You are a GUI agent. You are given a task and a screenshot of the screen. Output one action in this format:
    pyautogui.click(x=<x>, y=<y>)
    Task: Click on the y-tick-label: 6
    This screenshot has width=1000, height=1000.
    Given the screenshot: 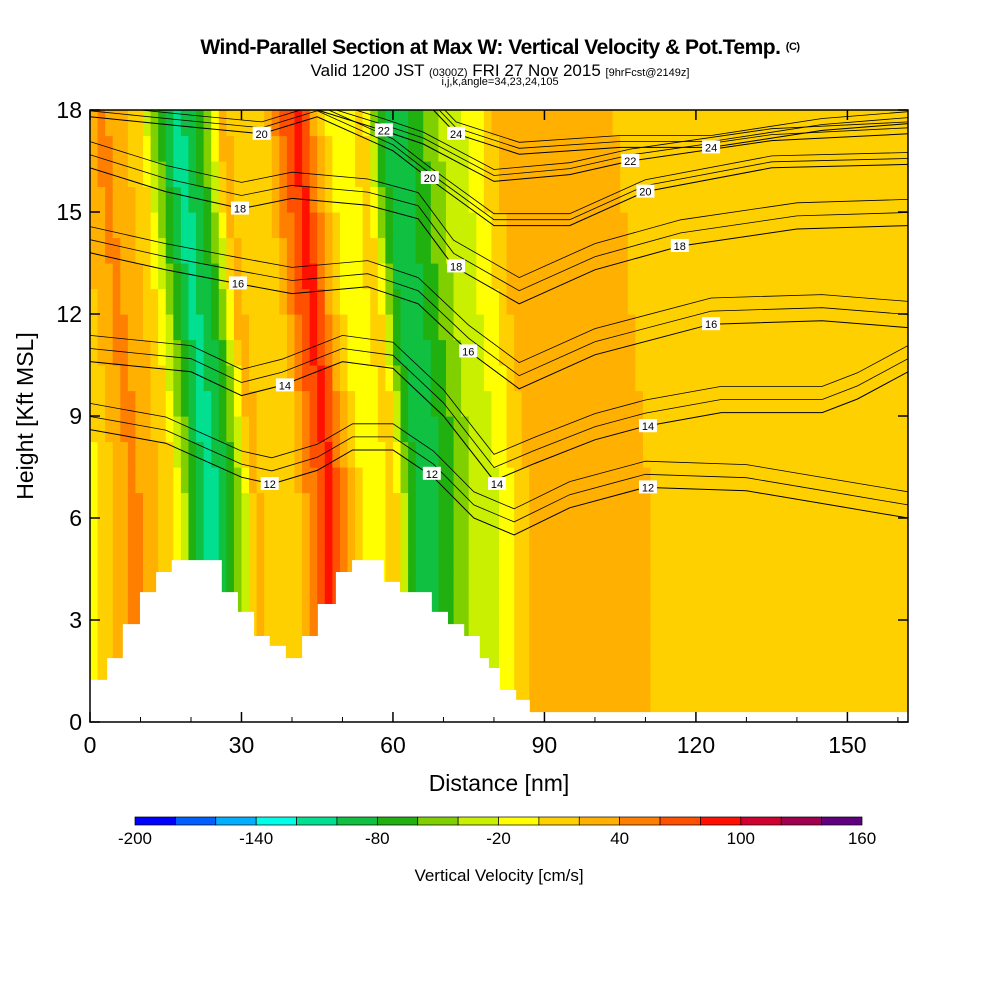 What is the action you would take?
    pyautogui.click(x=75, y=518)
    